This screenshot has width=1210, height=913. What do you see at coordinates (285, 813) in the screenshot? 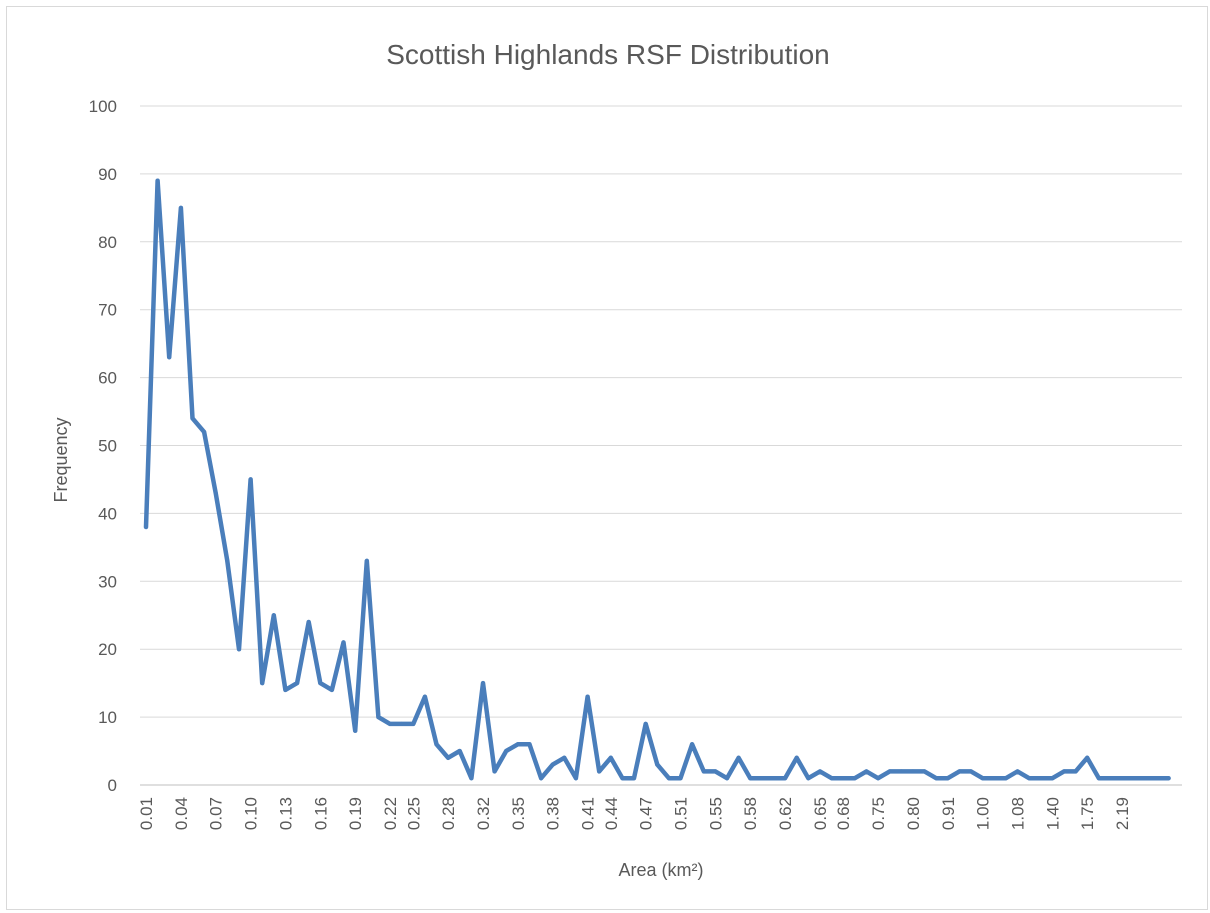
I see `x-tick-label: 0.13` at bounding box center [285, 813].